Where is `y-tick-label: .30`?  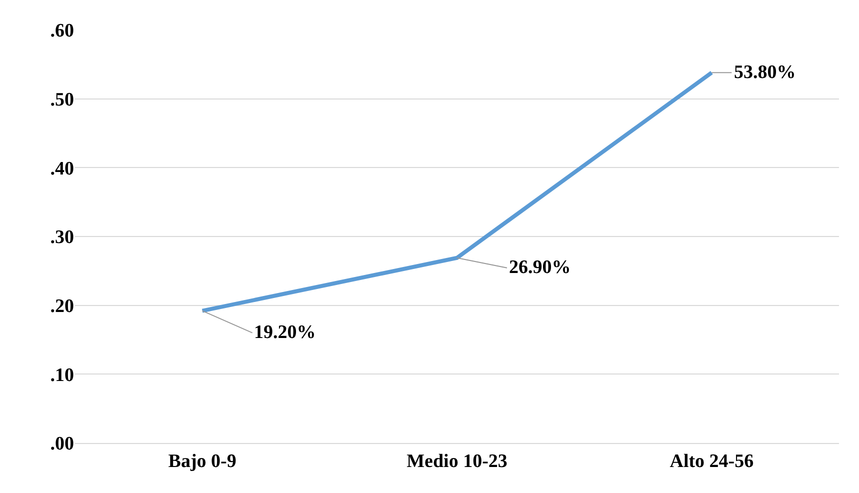
y-tick-label: .30 is located at coordinates (62, 237).